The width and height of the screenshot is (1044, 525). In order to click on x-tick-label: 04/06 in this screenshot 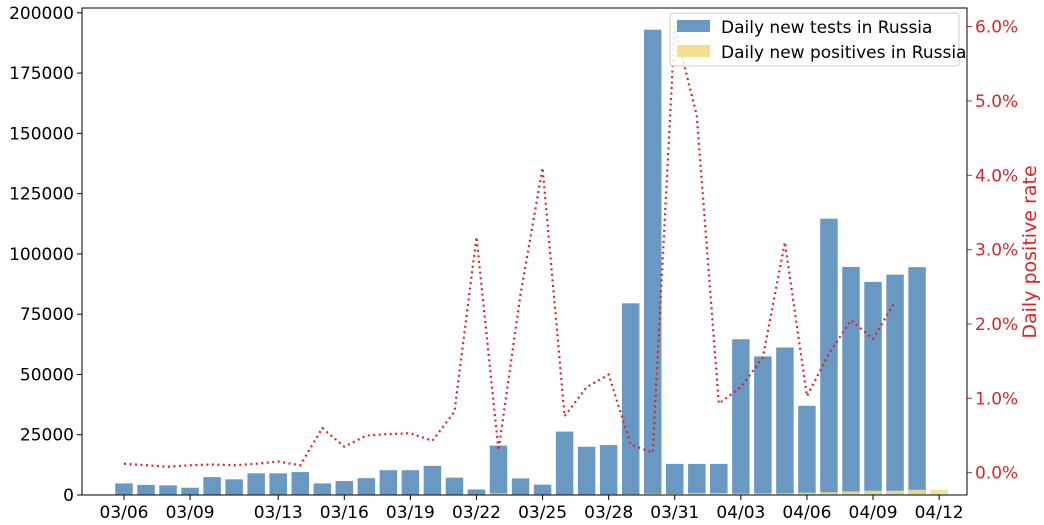, I will do `click(806, 513)`.